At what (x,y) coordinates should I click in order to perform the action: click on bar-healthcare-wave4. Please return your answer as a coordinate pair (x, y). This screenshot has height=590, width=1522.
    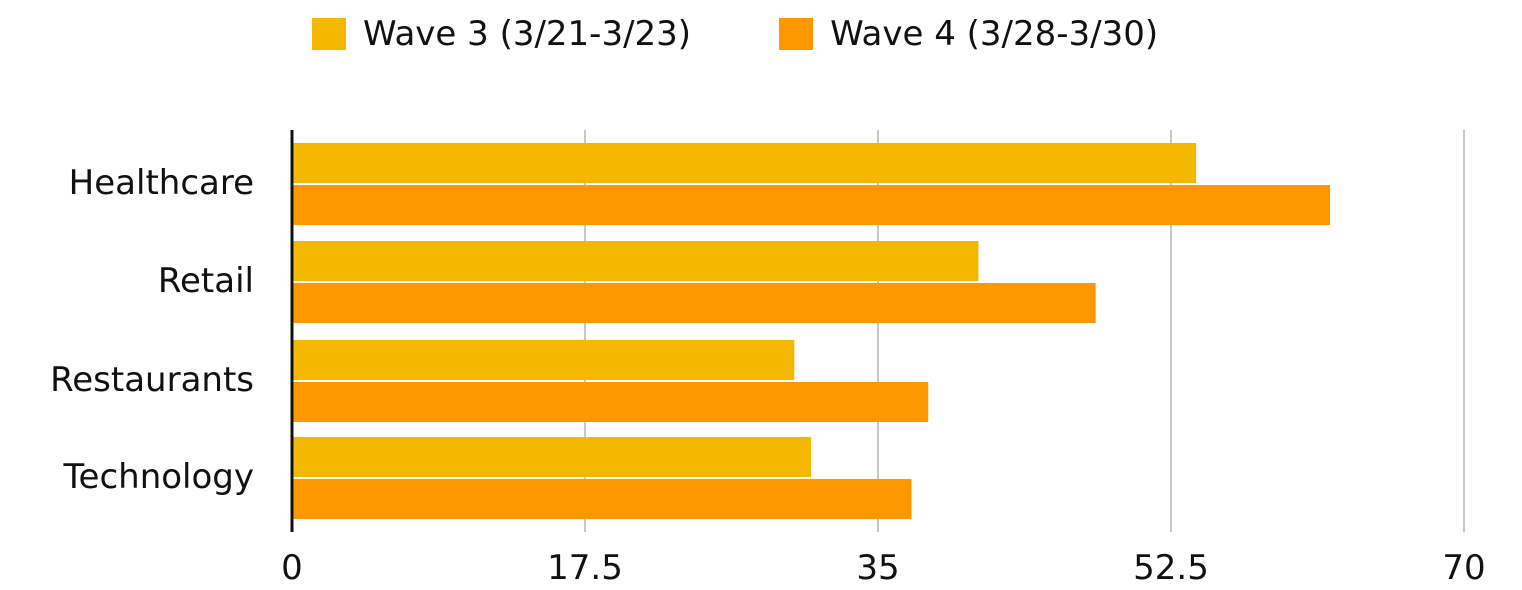
    Looking at the image, I should click on (811, 205).